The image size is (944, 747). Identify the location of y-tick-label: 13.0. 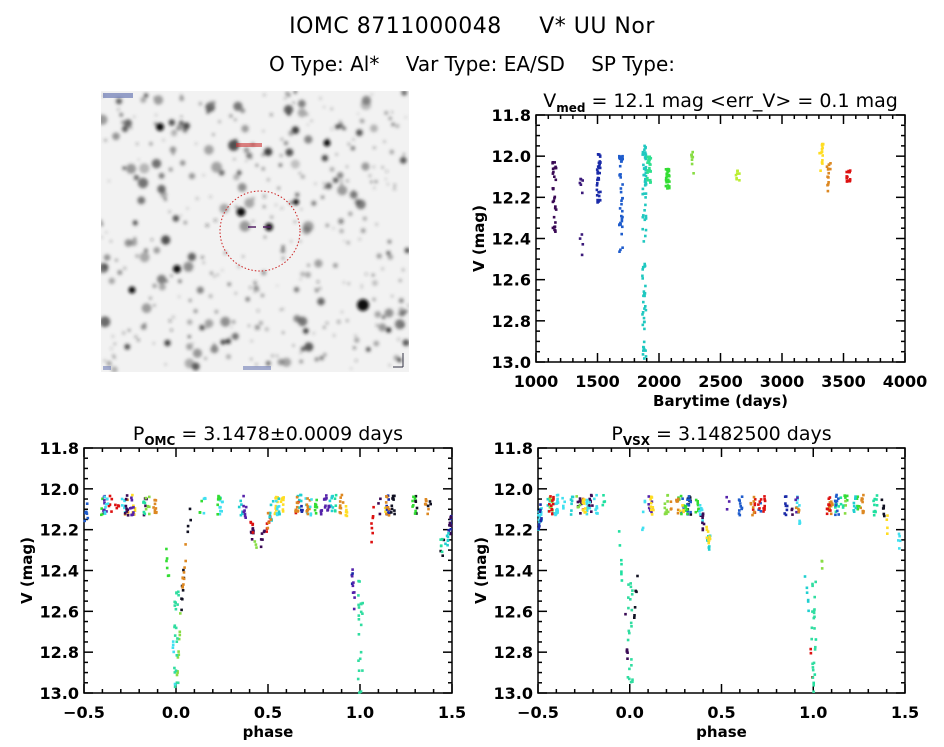
(59, 693).